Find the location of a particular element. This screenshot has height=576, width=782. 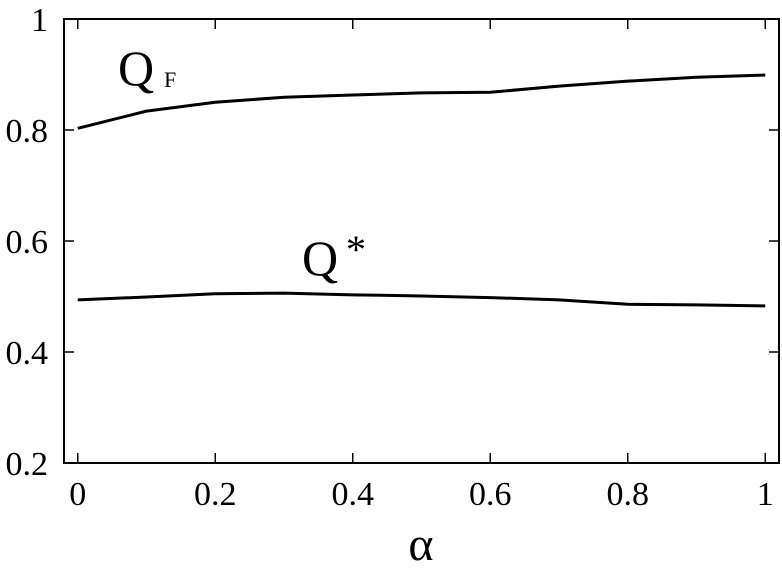

x-tick-label: 0.4 is located at coordinates (353, 494).